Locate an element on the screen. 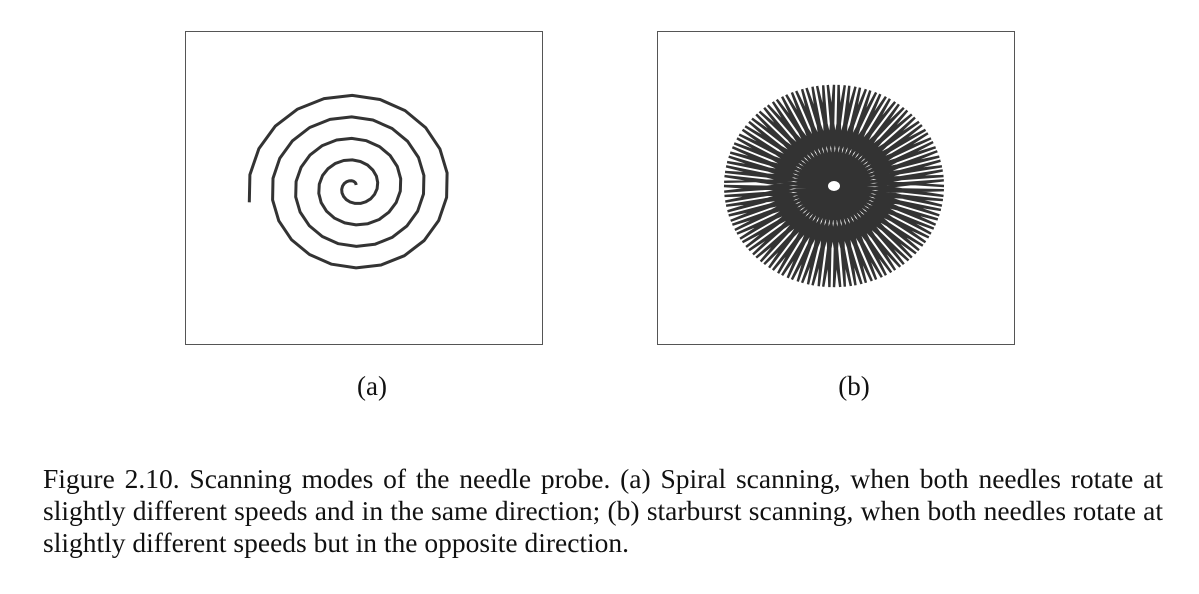 The image size is (1199, 594). starburst-center-hole is located at coordinates (834, 186).